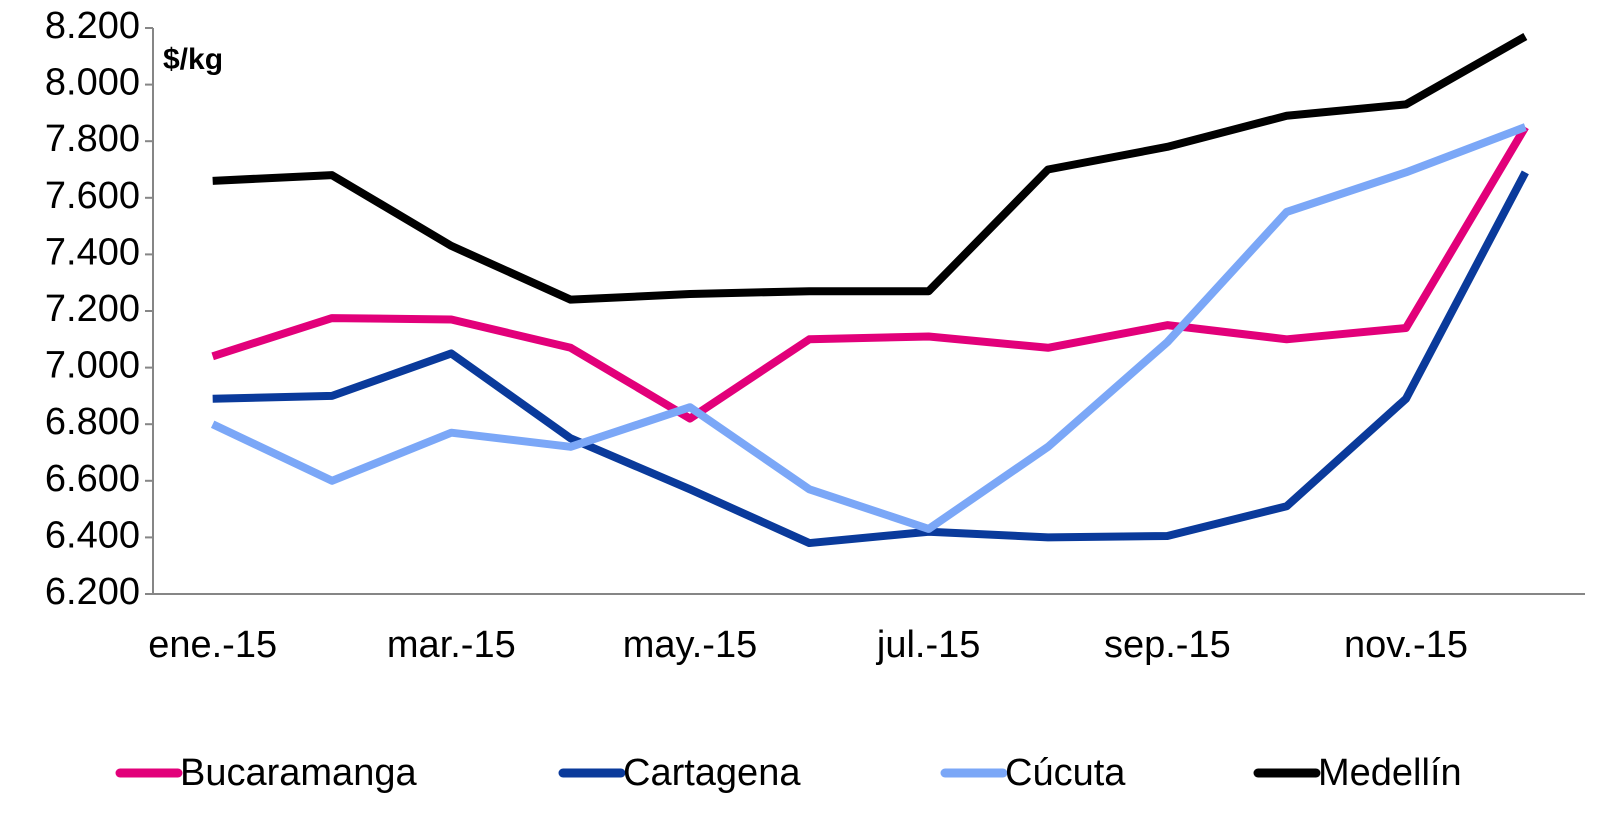  Describe the element at coordinates (92, 26) in the screenshot. I see `y-tick-label: 8.200` at that location.